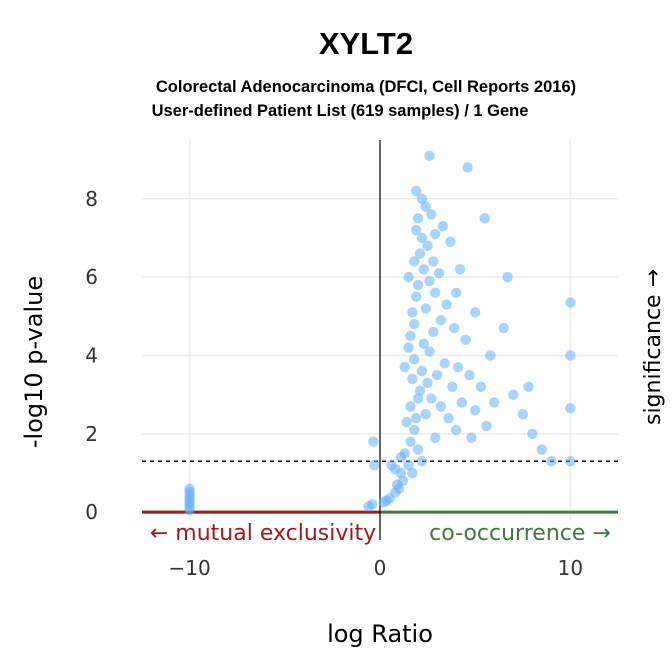  Describe the element at coordinates (263, 533) in the screenshot. I see `mutual-exclusivity-label: ← mutual exclusivity` at that location.